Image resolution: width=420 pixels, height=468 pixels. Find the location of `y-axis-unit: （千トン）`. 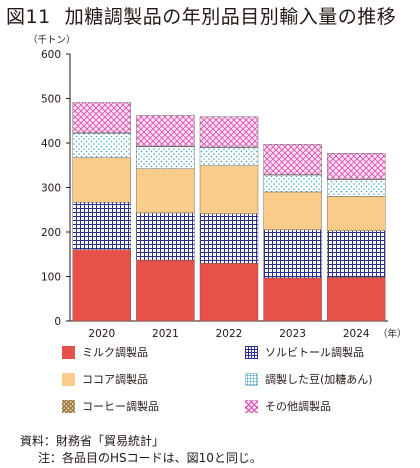

y-axis-unit: （千トン） is located at coordinates (52, 40).